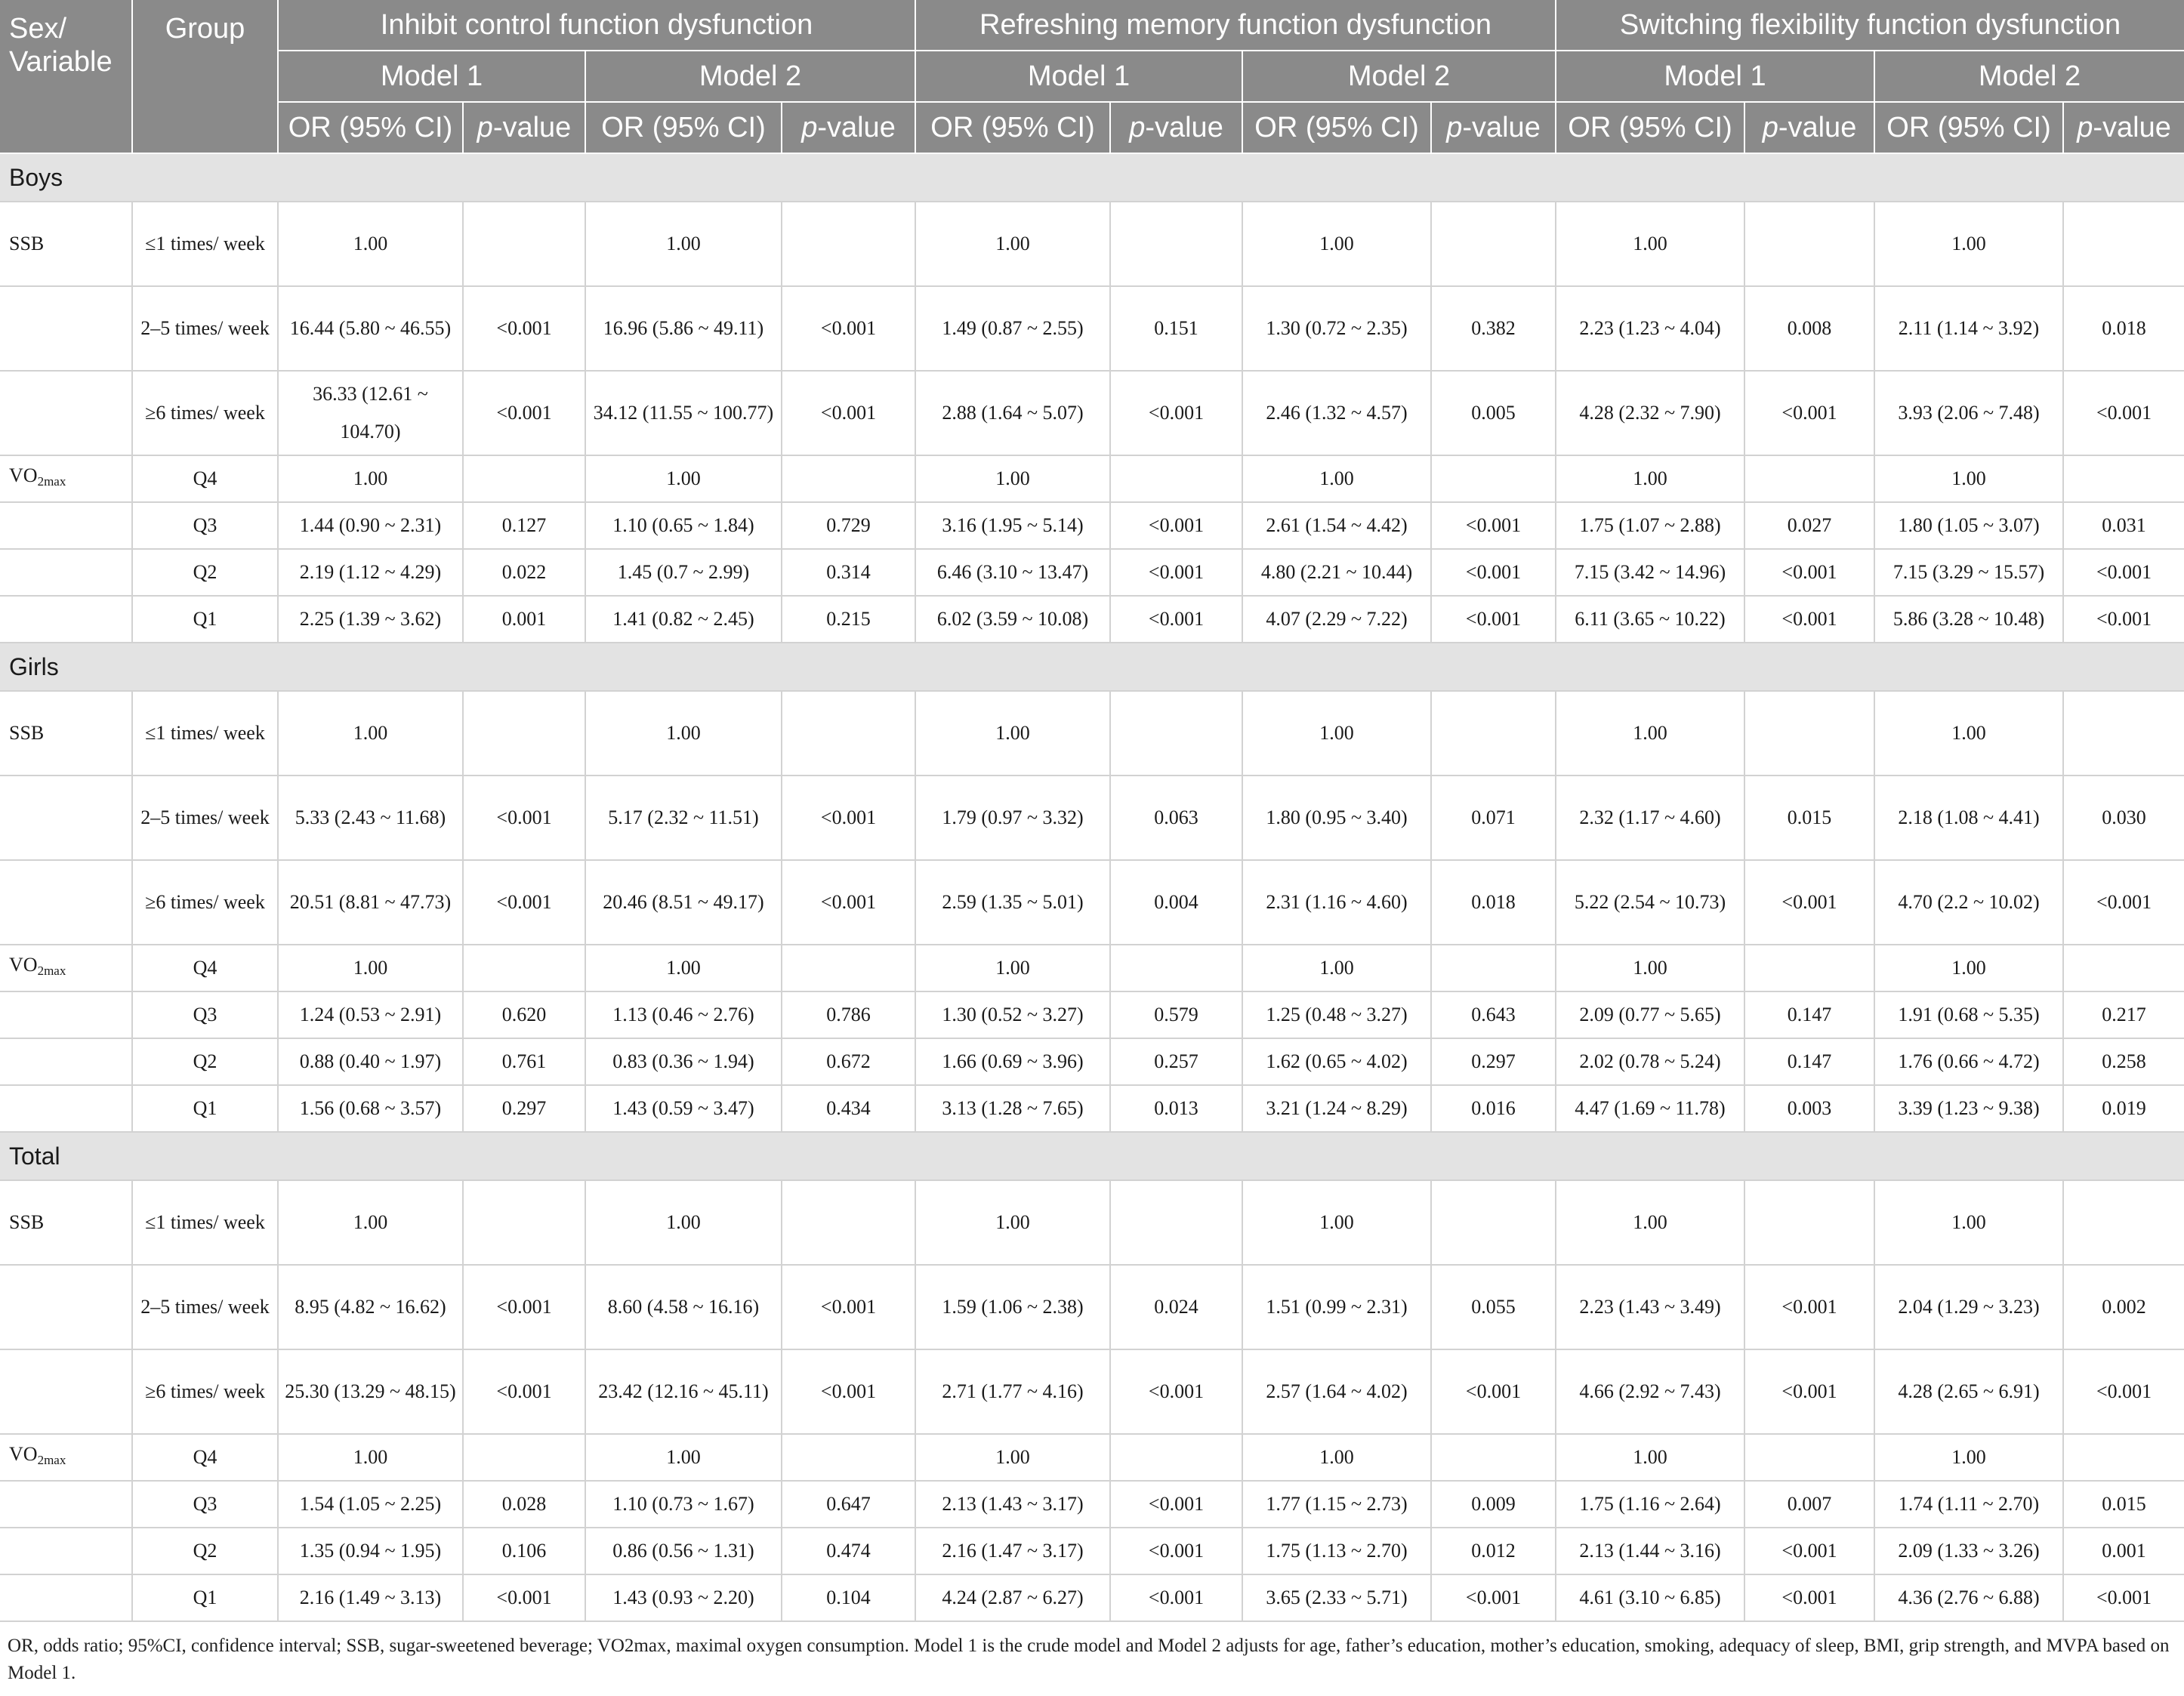  I want to click on group-cell: Q1, so click(205, 1598).